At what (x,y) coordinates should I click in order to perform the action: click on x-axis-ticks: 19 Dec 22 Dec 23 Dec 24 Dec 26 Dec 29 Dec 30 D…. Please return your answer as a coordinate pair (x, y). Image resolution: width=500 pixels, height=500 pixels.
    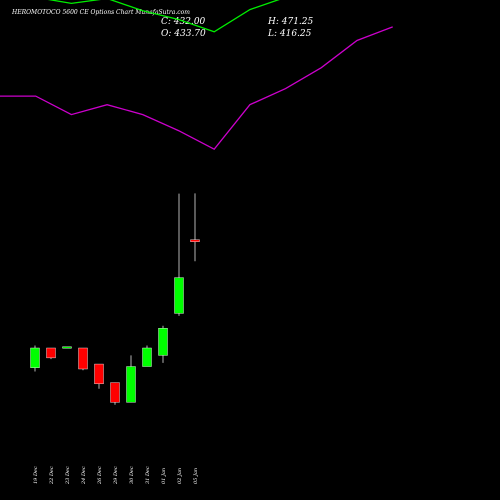
    Looking at the image, I should click on (116, 475).